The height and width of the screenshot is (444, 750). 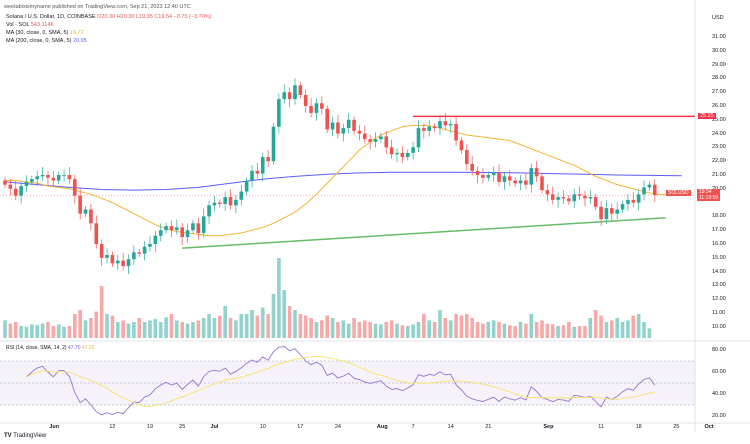 I want to click on symbol-title: Solana / U.S. Dollar, 1D, COINBASE, so click(x=51, y=17).